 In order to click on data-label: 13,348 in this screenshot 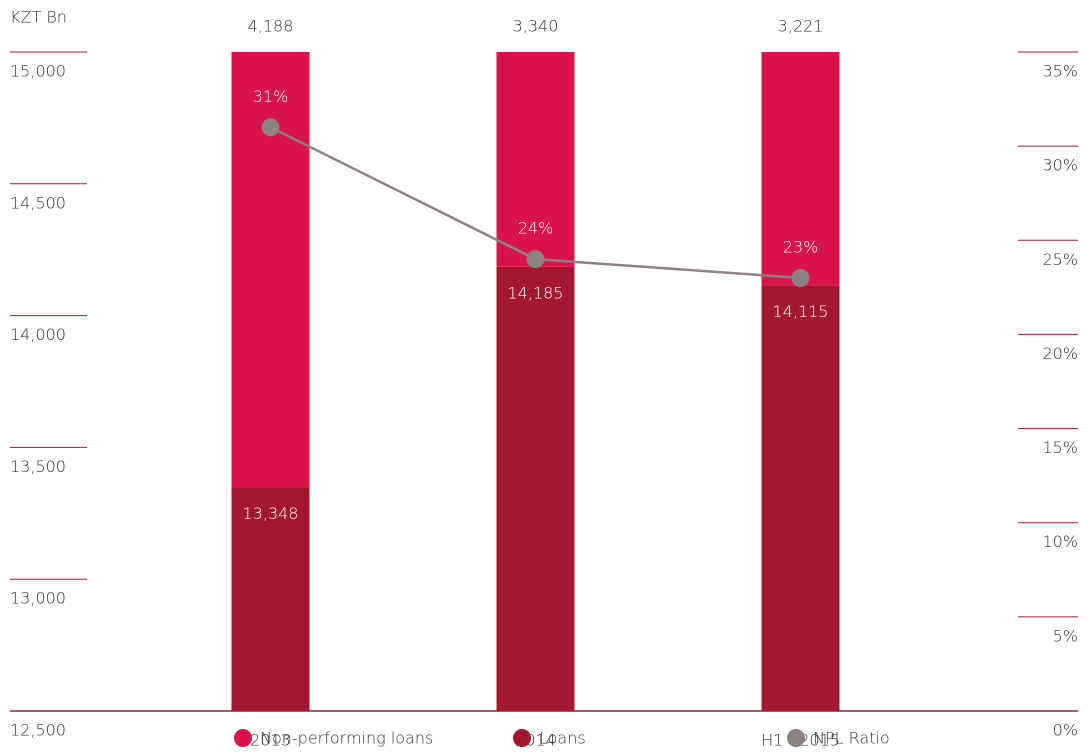, I will do `click(271, 513)`.